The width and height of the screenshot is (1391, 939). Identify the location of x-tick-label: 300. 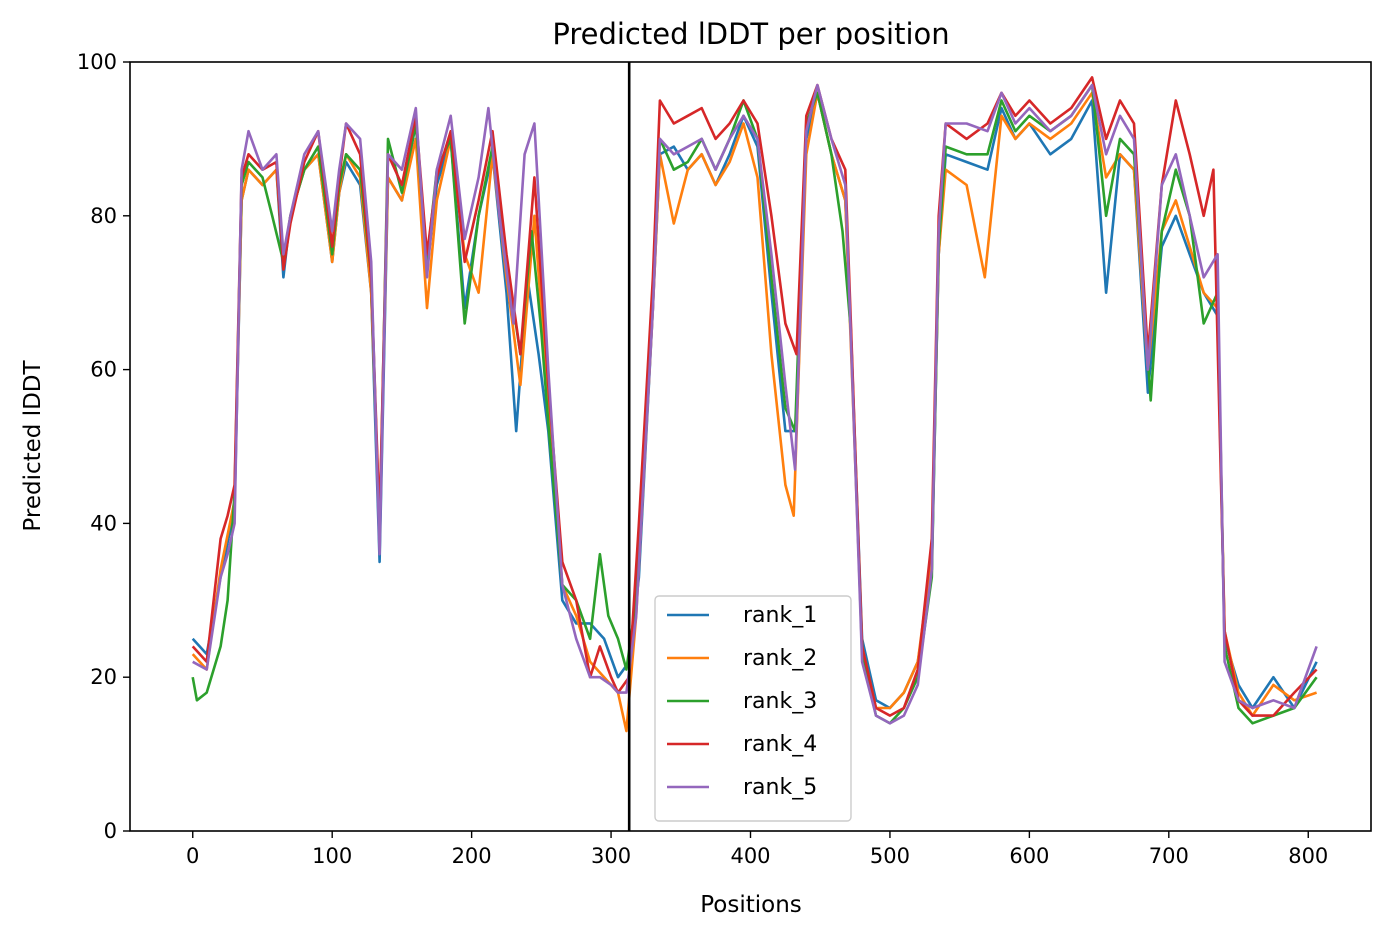
(611, 856).